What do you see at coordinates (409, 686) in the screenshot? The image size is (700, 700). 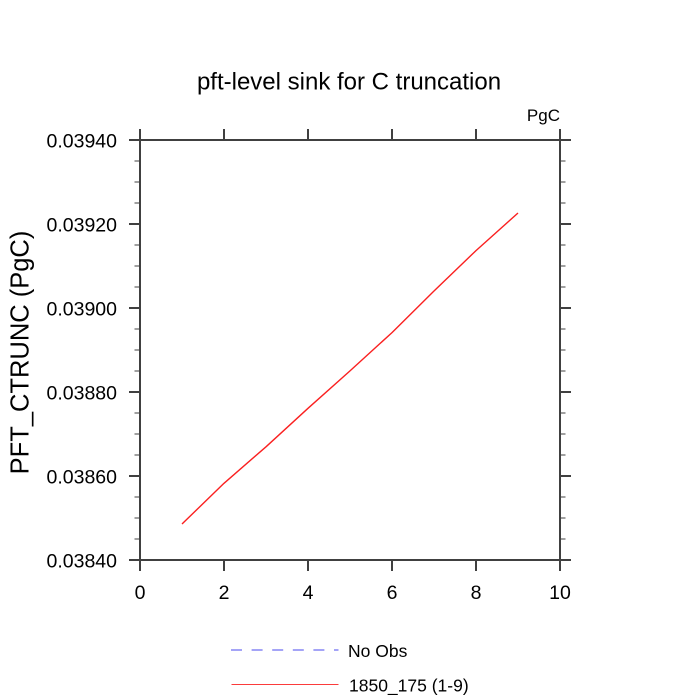 I see `svg-text: 1850_175 (1-9)` at bounding box center [409, 686].